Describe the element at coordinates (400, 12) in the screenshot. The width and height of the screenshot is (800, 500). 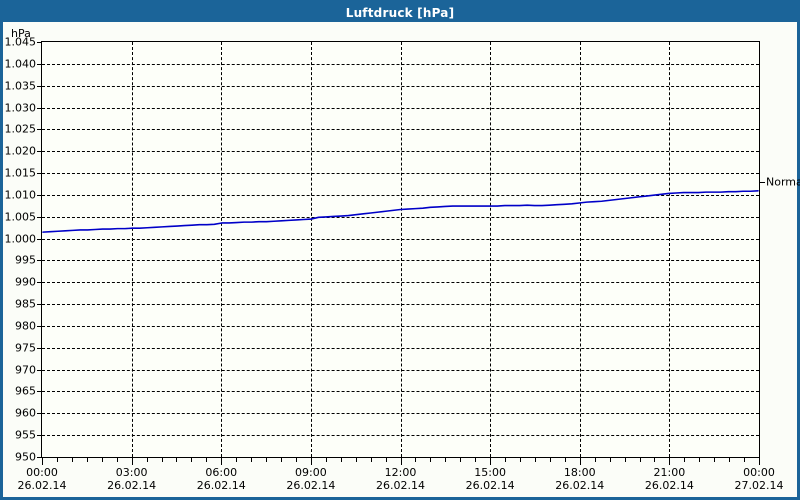
I see `window-titlebar: Luftdruck [hPa]` at that location.